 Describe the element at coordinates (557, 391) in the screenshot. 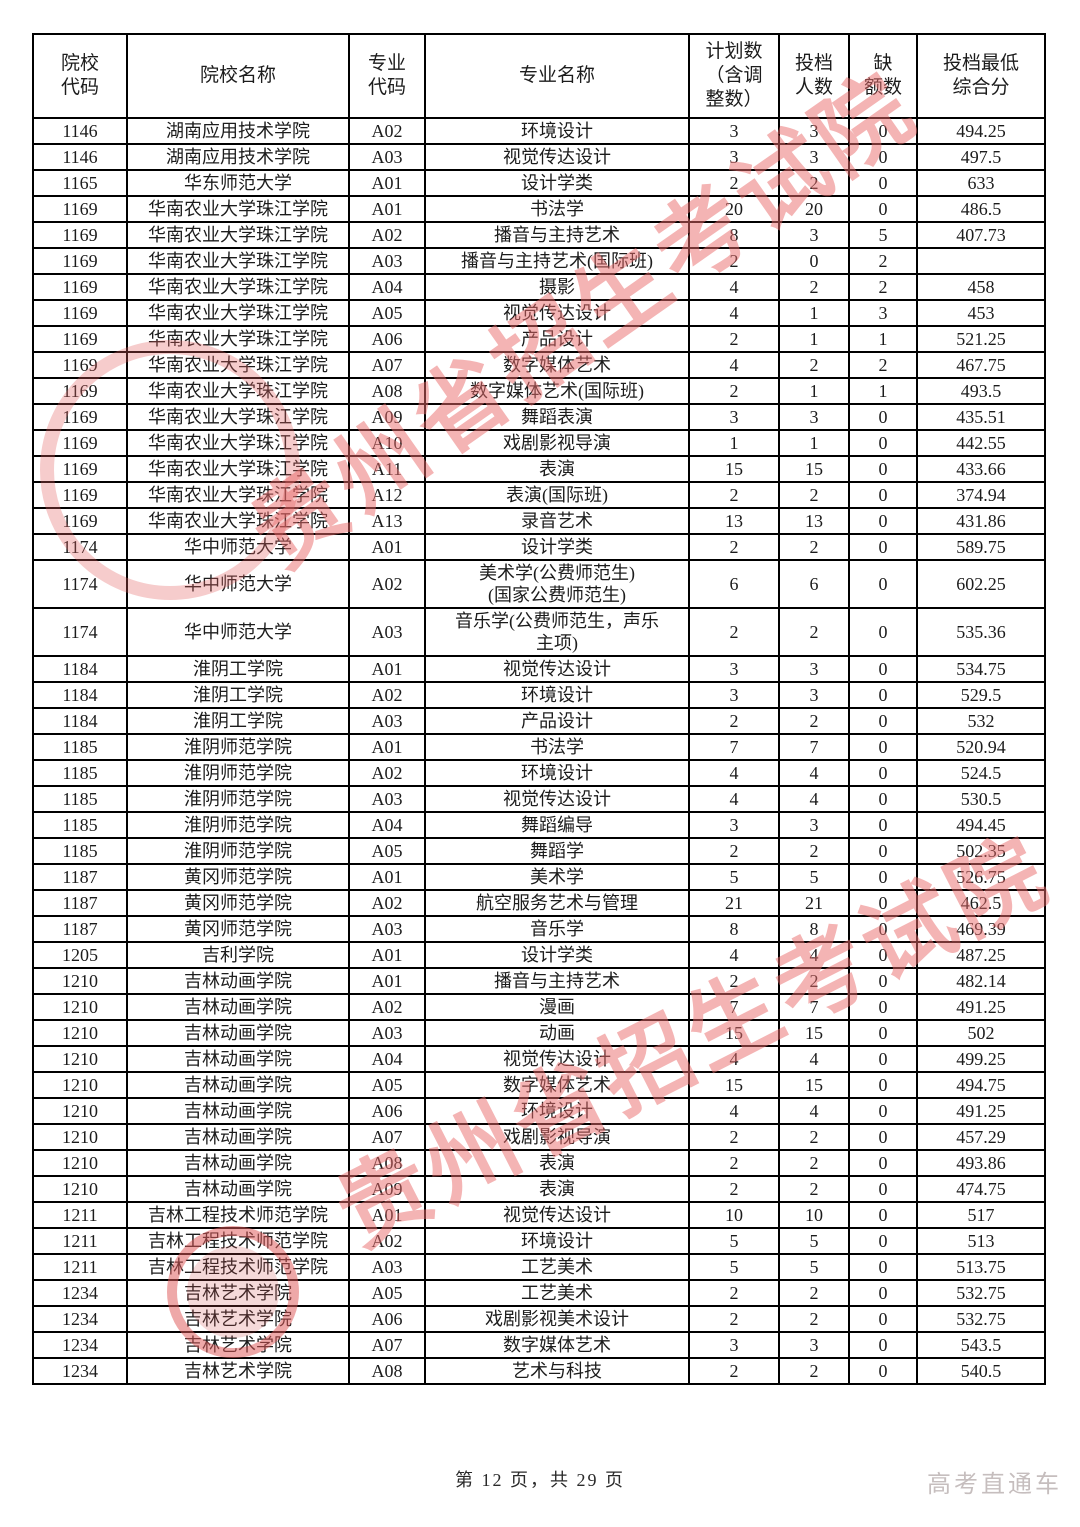

I see `cell: 数字媒体艺术(国际班)` at that location.